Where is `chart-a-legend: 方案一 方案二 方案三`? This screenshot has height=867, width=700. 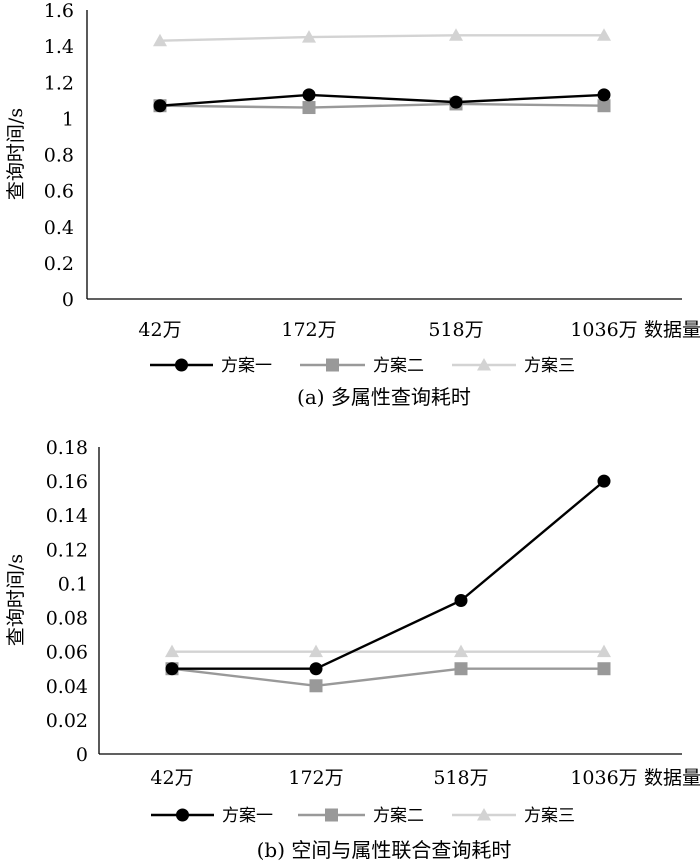
chart-a-legend: 方案一 方案二 方案三 is located at coordinates (362, 366).